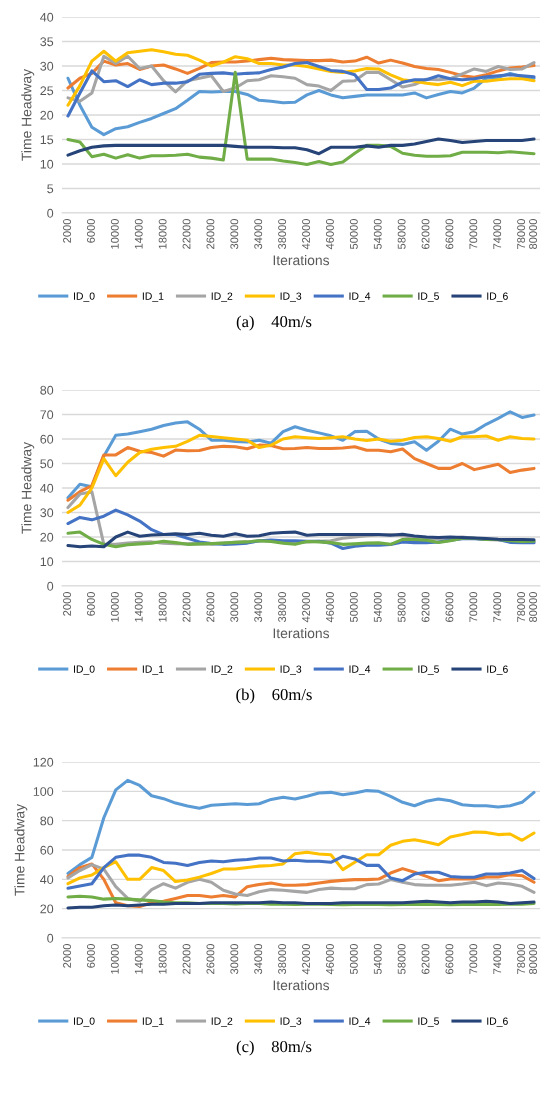 This screenshot has height=1111, width=548. What do you see at coordinates (47, 91) in the screenshot?
I see `y-tick-label: 25` at bounding box center [47, 91].